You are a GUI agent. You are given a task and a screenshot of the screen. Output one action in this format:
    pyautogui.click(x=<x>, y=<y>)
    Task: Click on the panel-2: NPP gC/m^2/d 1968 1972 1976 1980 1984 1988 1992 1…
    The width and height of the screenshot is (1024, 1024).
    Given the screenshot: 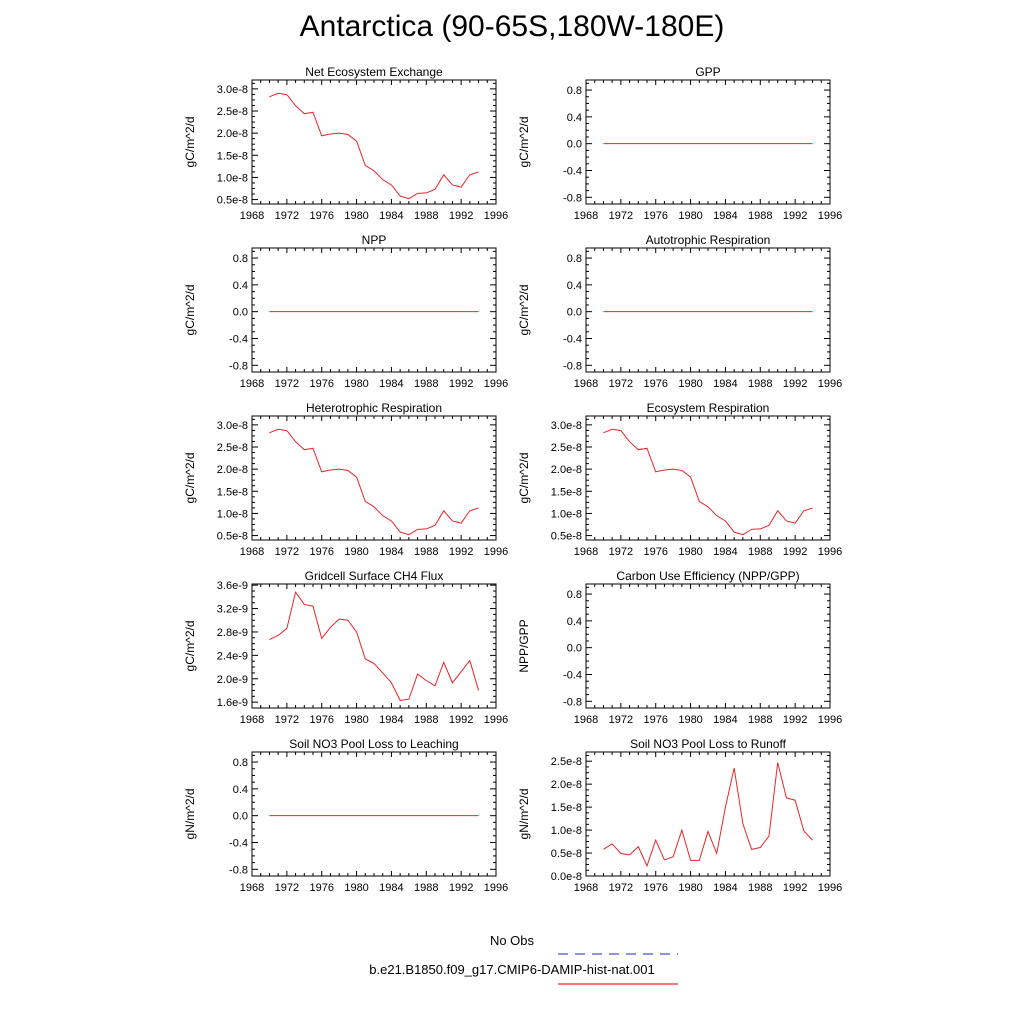 What is the action you would take?
    pyautogui.click(x=345, y=311)
    